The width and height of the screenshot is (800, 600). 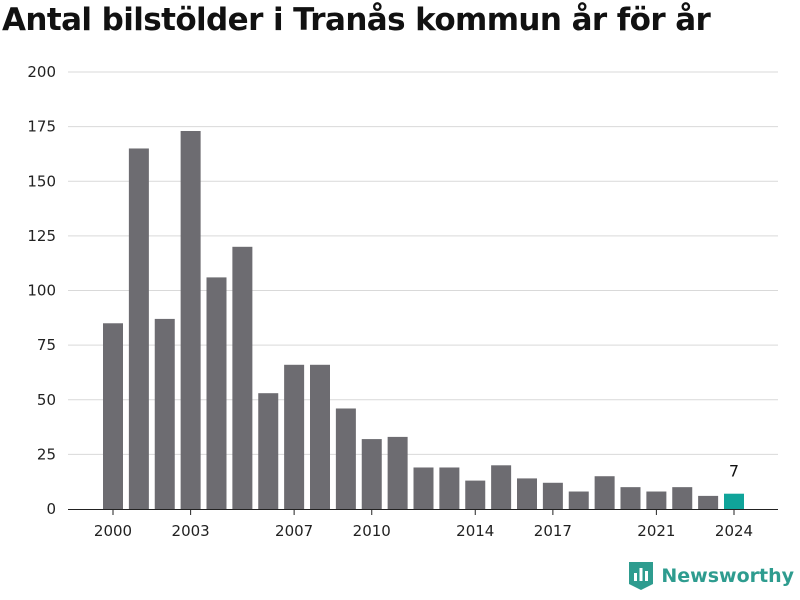 What do you see at coordinates (320, 436) in the screenshot?
I see `bar-2008` at bounding box center [320, 436].